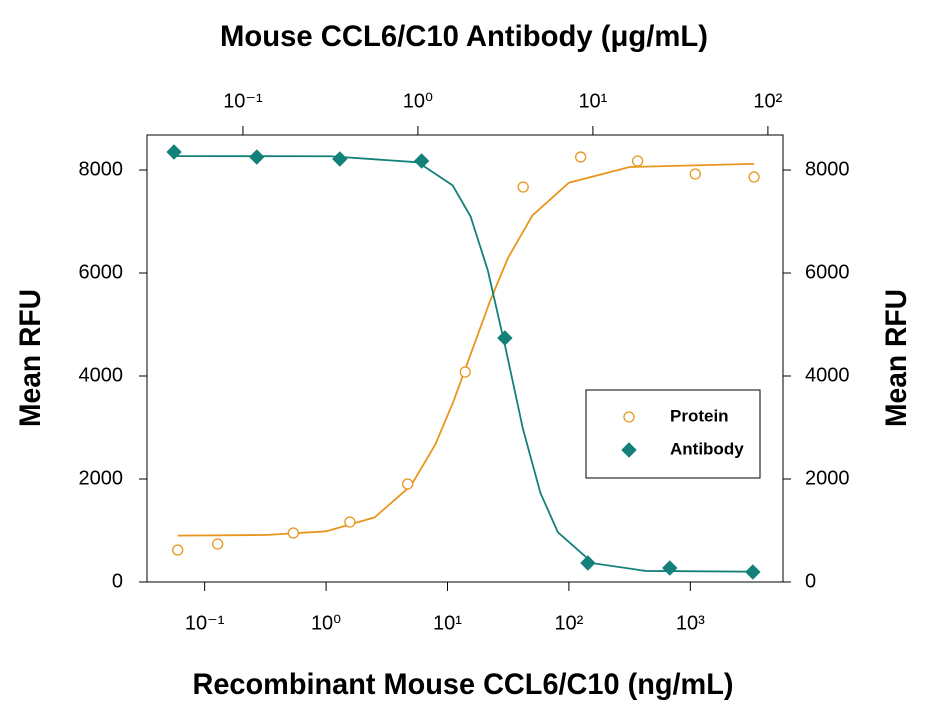 Image resolution: width=927 pixels, height=714 pixels. Describe the element at coordinates (326, 623) in the screenshot. I see `x-tick-label: 10⁰` at that location.